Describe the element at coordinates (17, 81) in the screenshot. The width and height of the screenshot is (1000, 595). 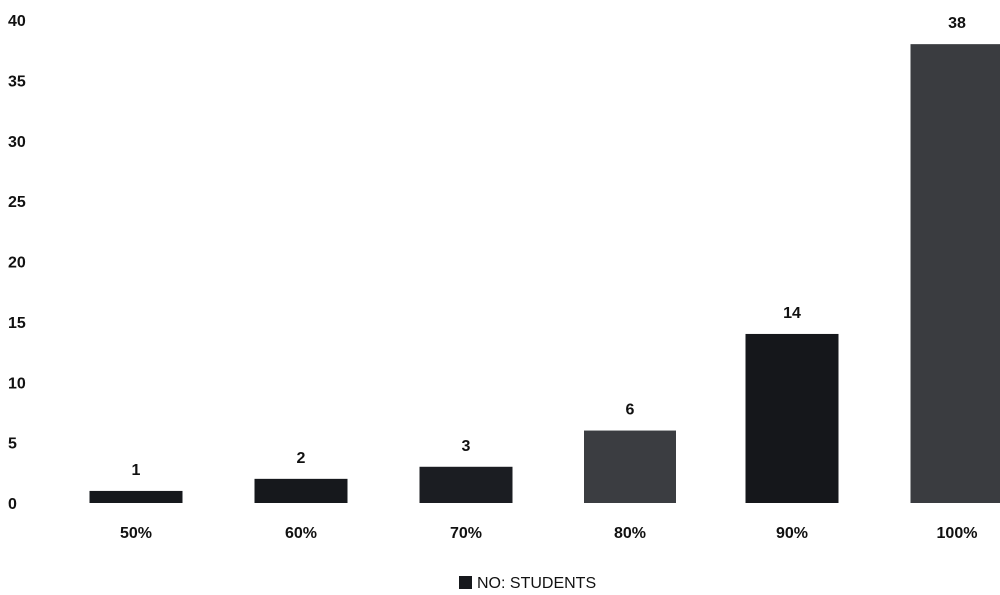
I see `y-tick-label: 35` at that location.